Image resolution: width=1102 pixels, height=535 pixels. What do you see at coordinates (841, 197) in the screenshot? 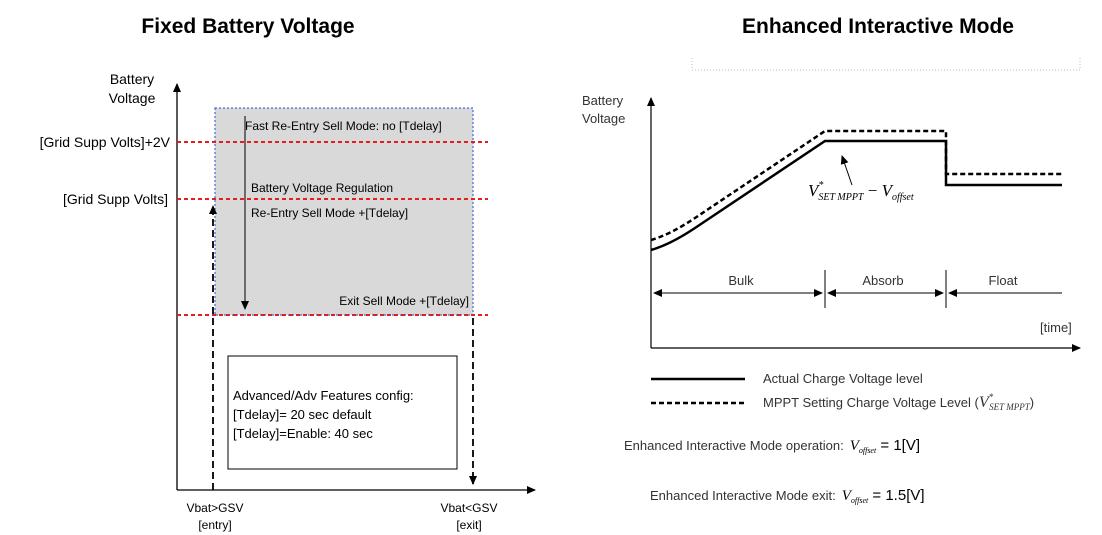
I see `formula-sub: SET MPPT` at bounding box center [841, 197].